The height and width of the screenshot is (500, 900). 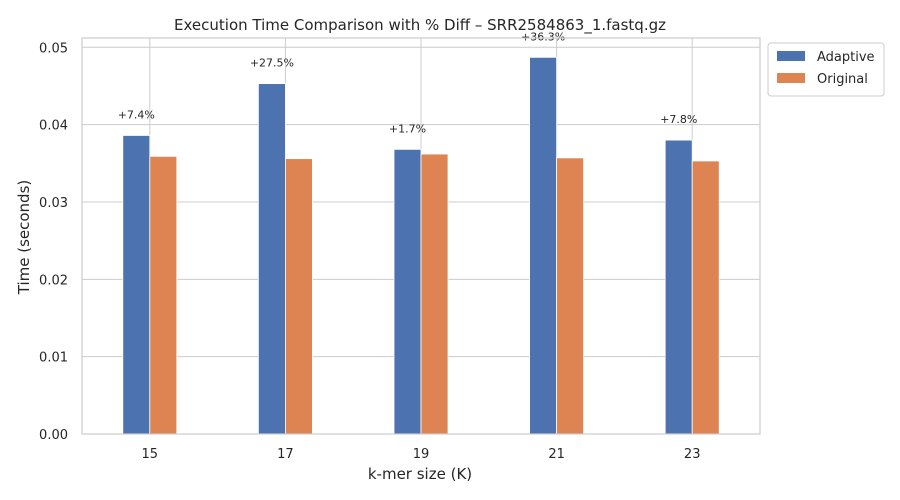 What do you see at coordinates (53, 435) in the screenshot?
I see `y-tick-label: 0.00` at bounding box center [53, 435].